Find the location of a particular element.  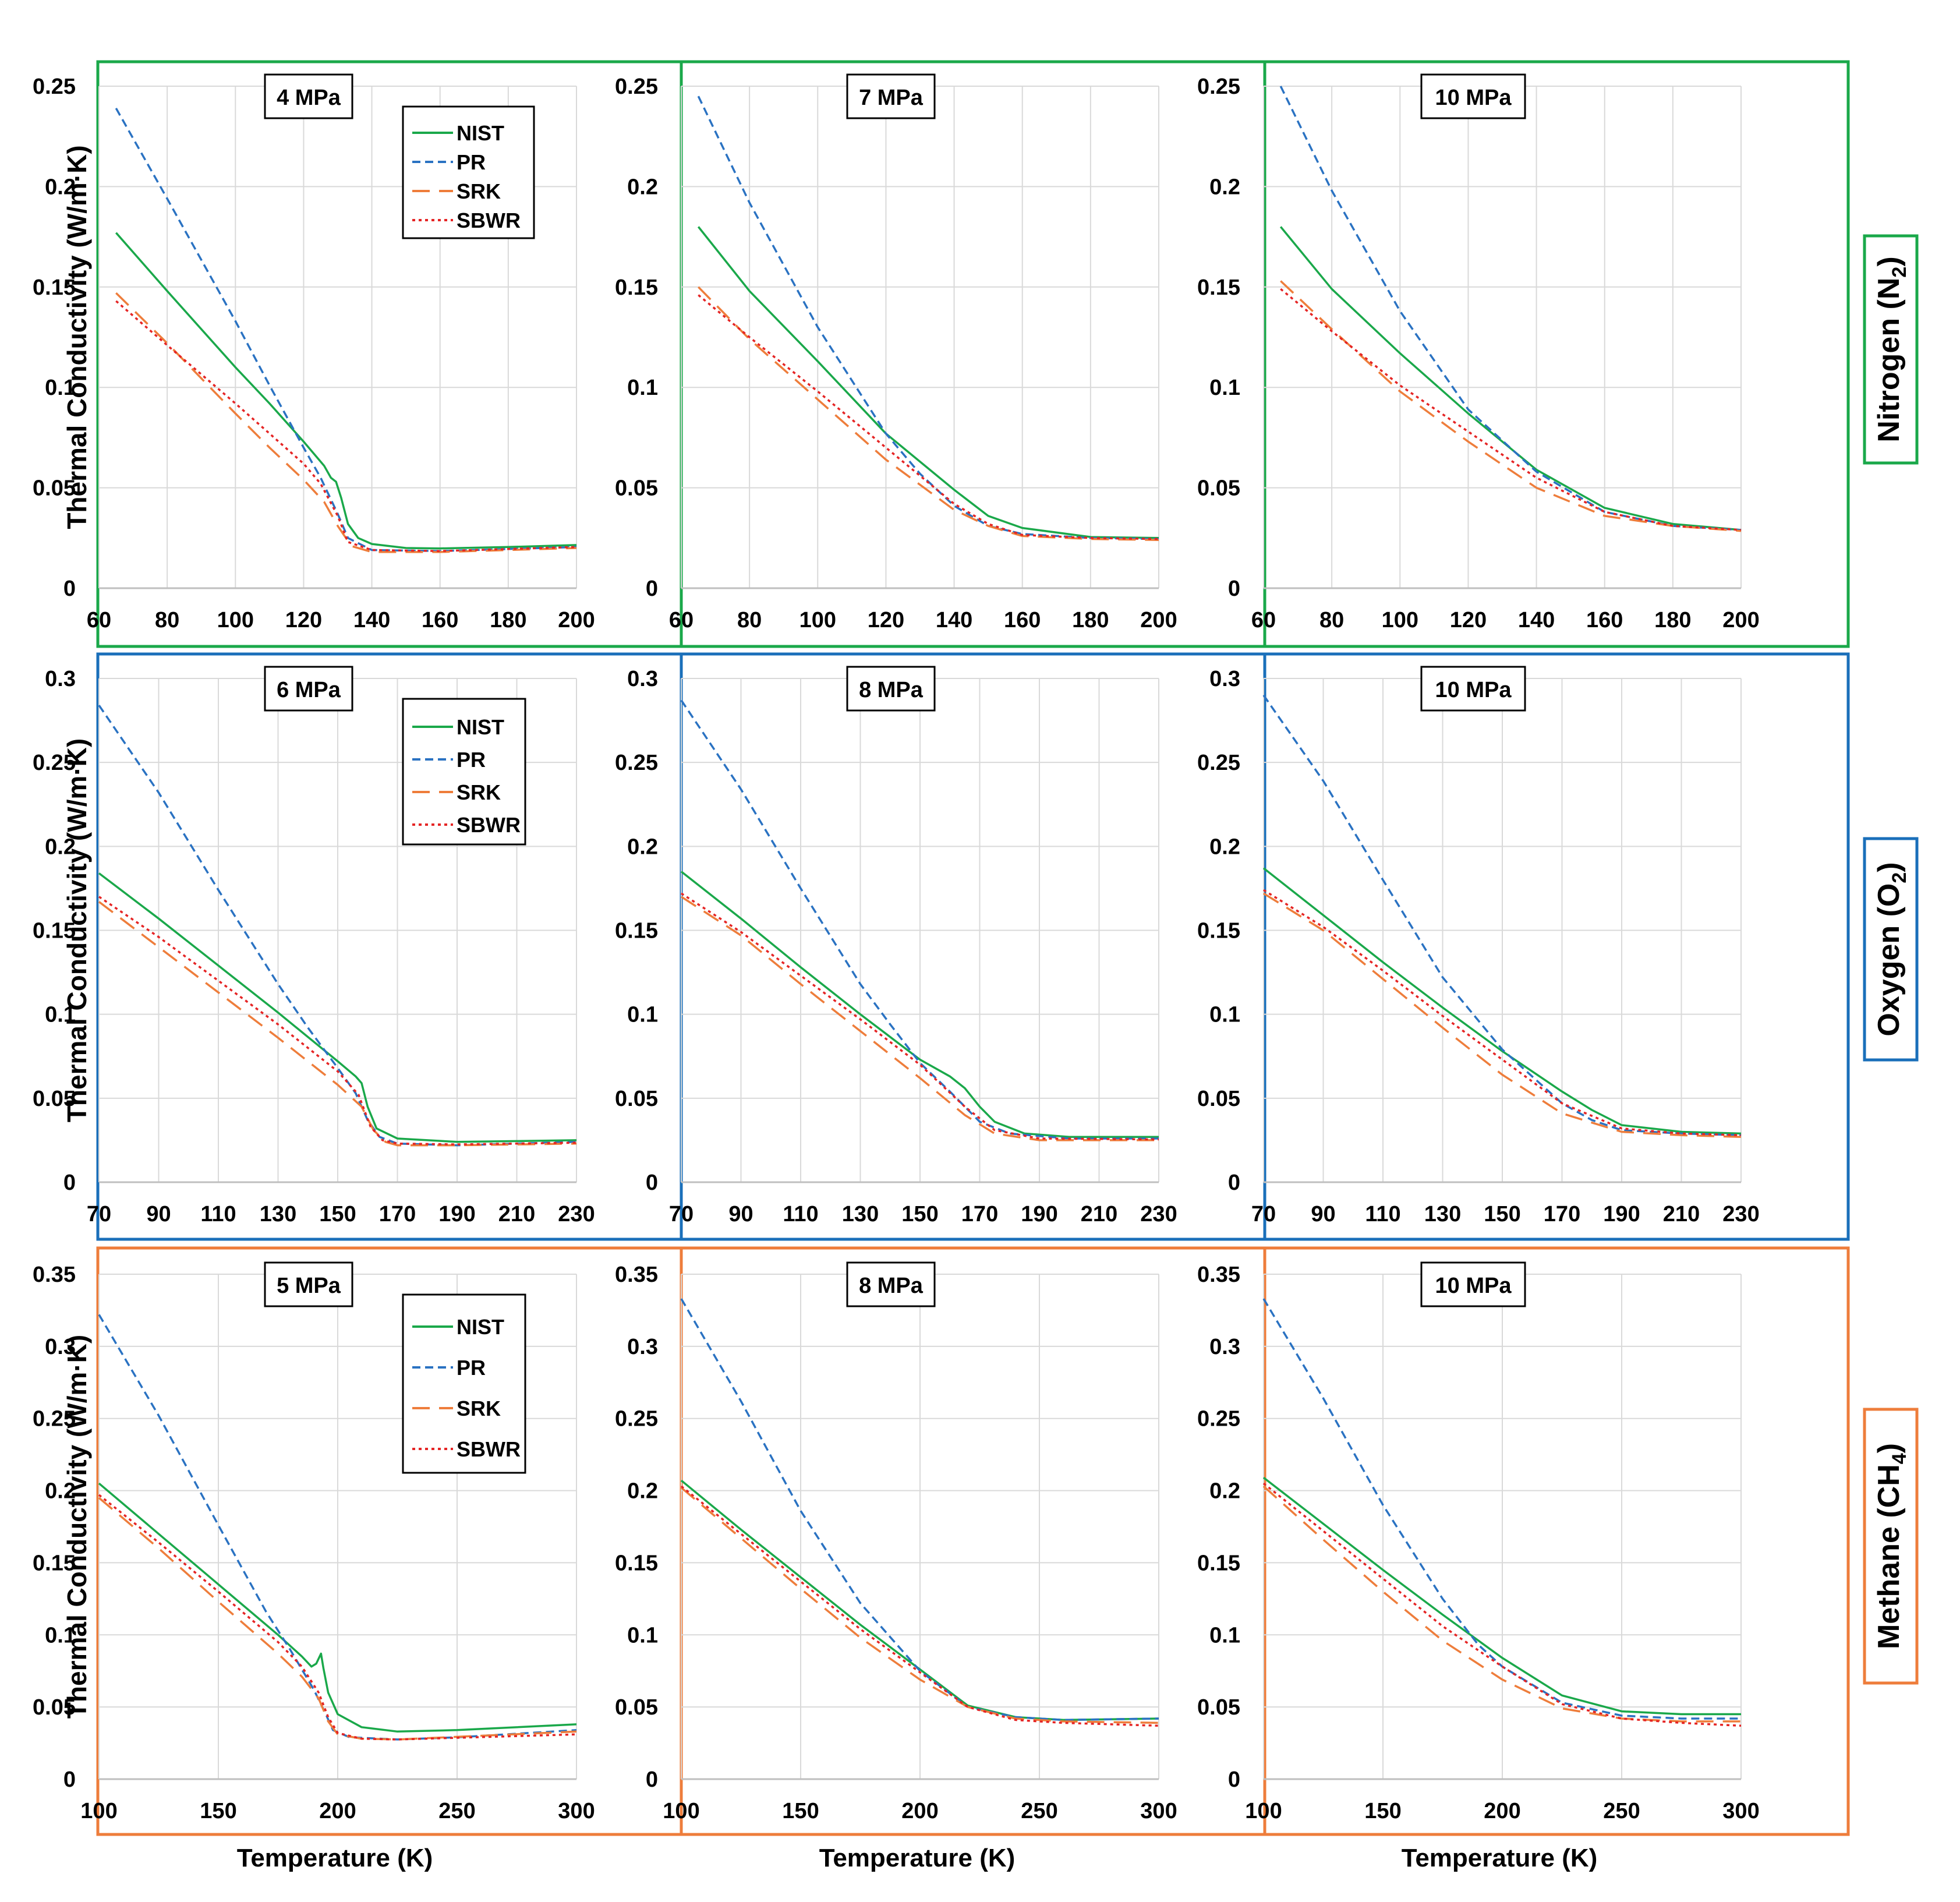

legend-label-srk: SRK is located at coordinates (479, 191).